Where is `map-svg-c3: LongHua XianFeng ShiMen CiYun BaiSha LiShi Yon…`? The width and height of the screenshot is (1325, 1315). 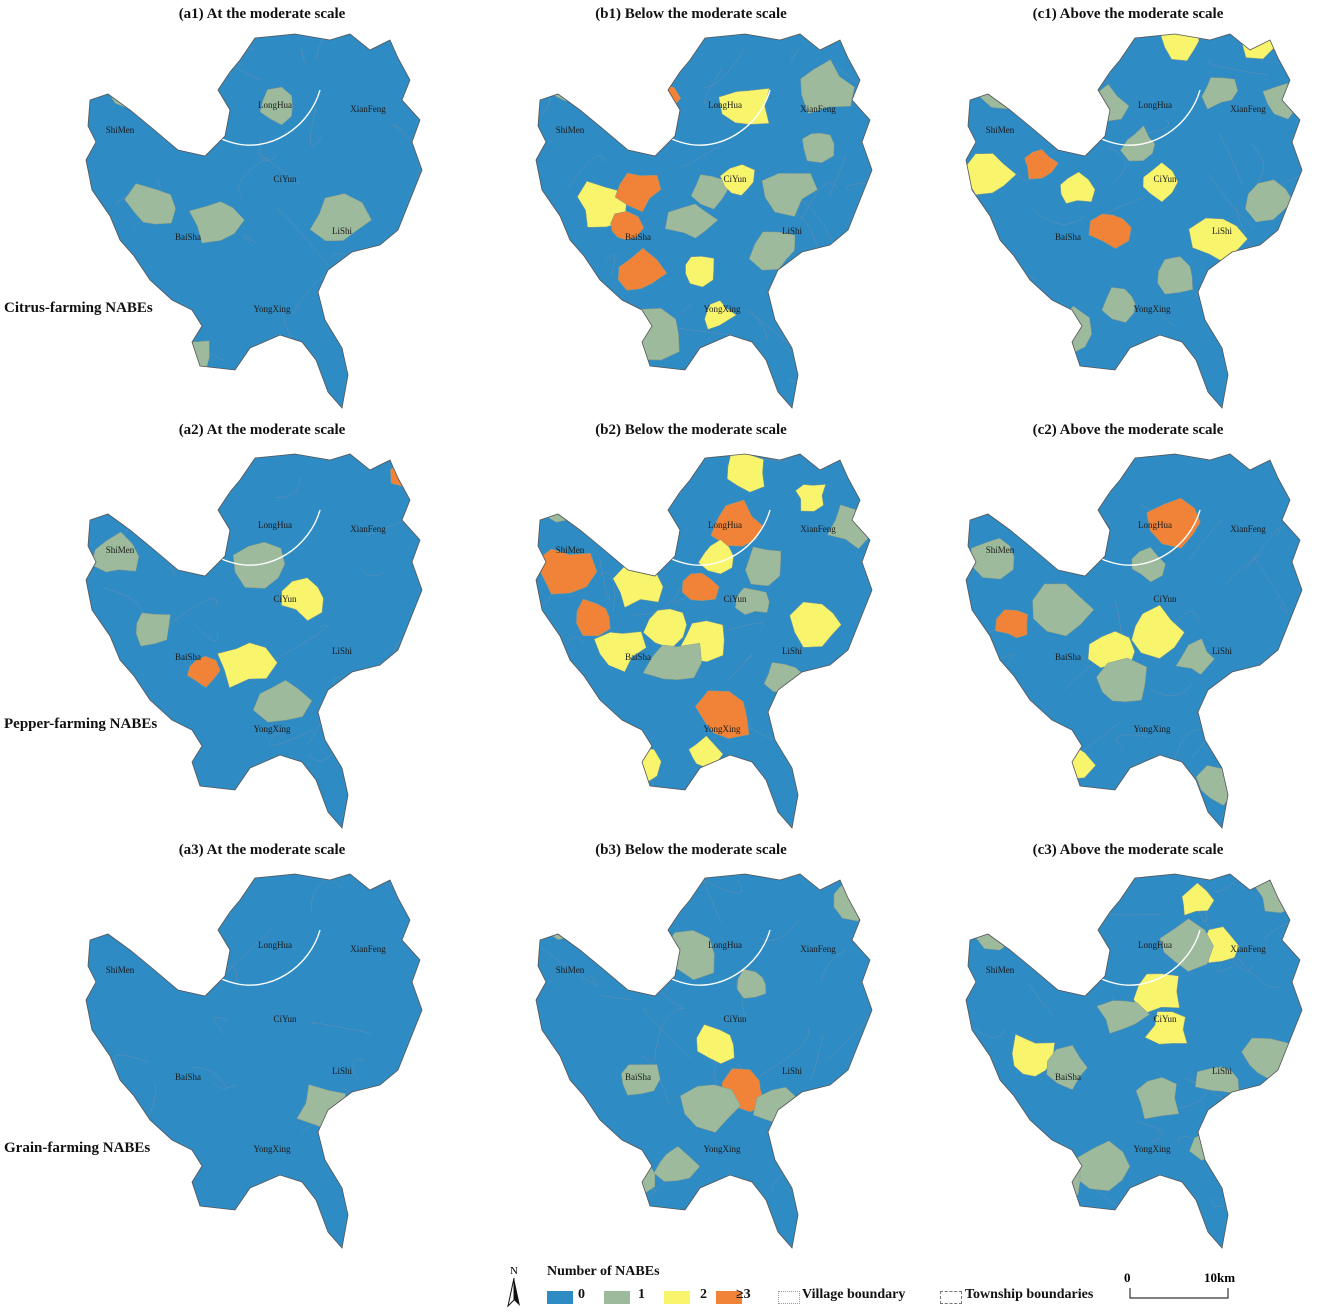 map-svg-c3: LongHua XianFeng ShiMen CiYun BaiSha LiShi Yon… is located at coordinates (1134, 1061).